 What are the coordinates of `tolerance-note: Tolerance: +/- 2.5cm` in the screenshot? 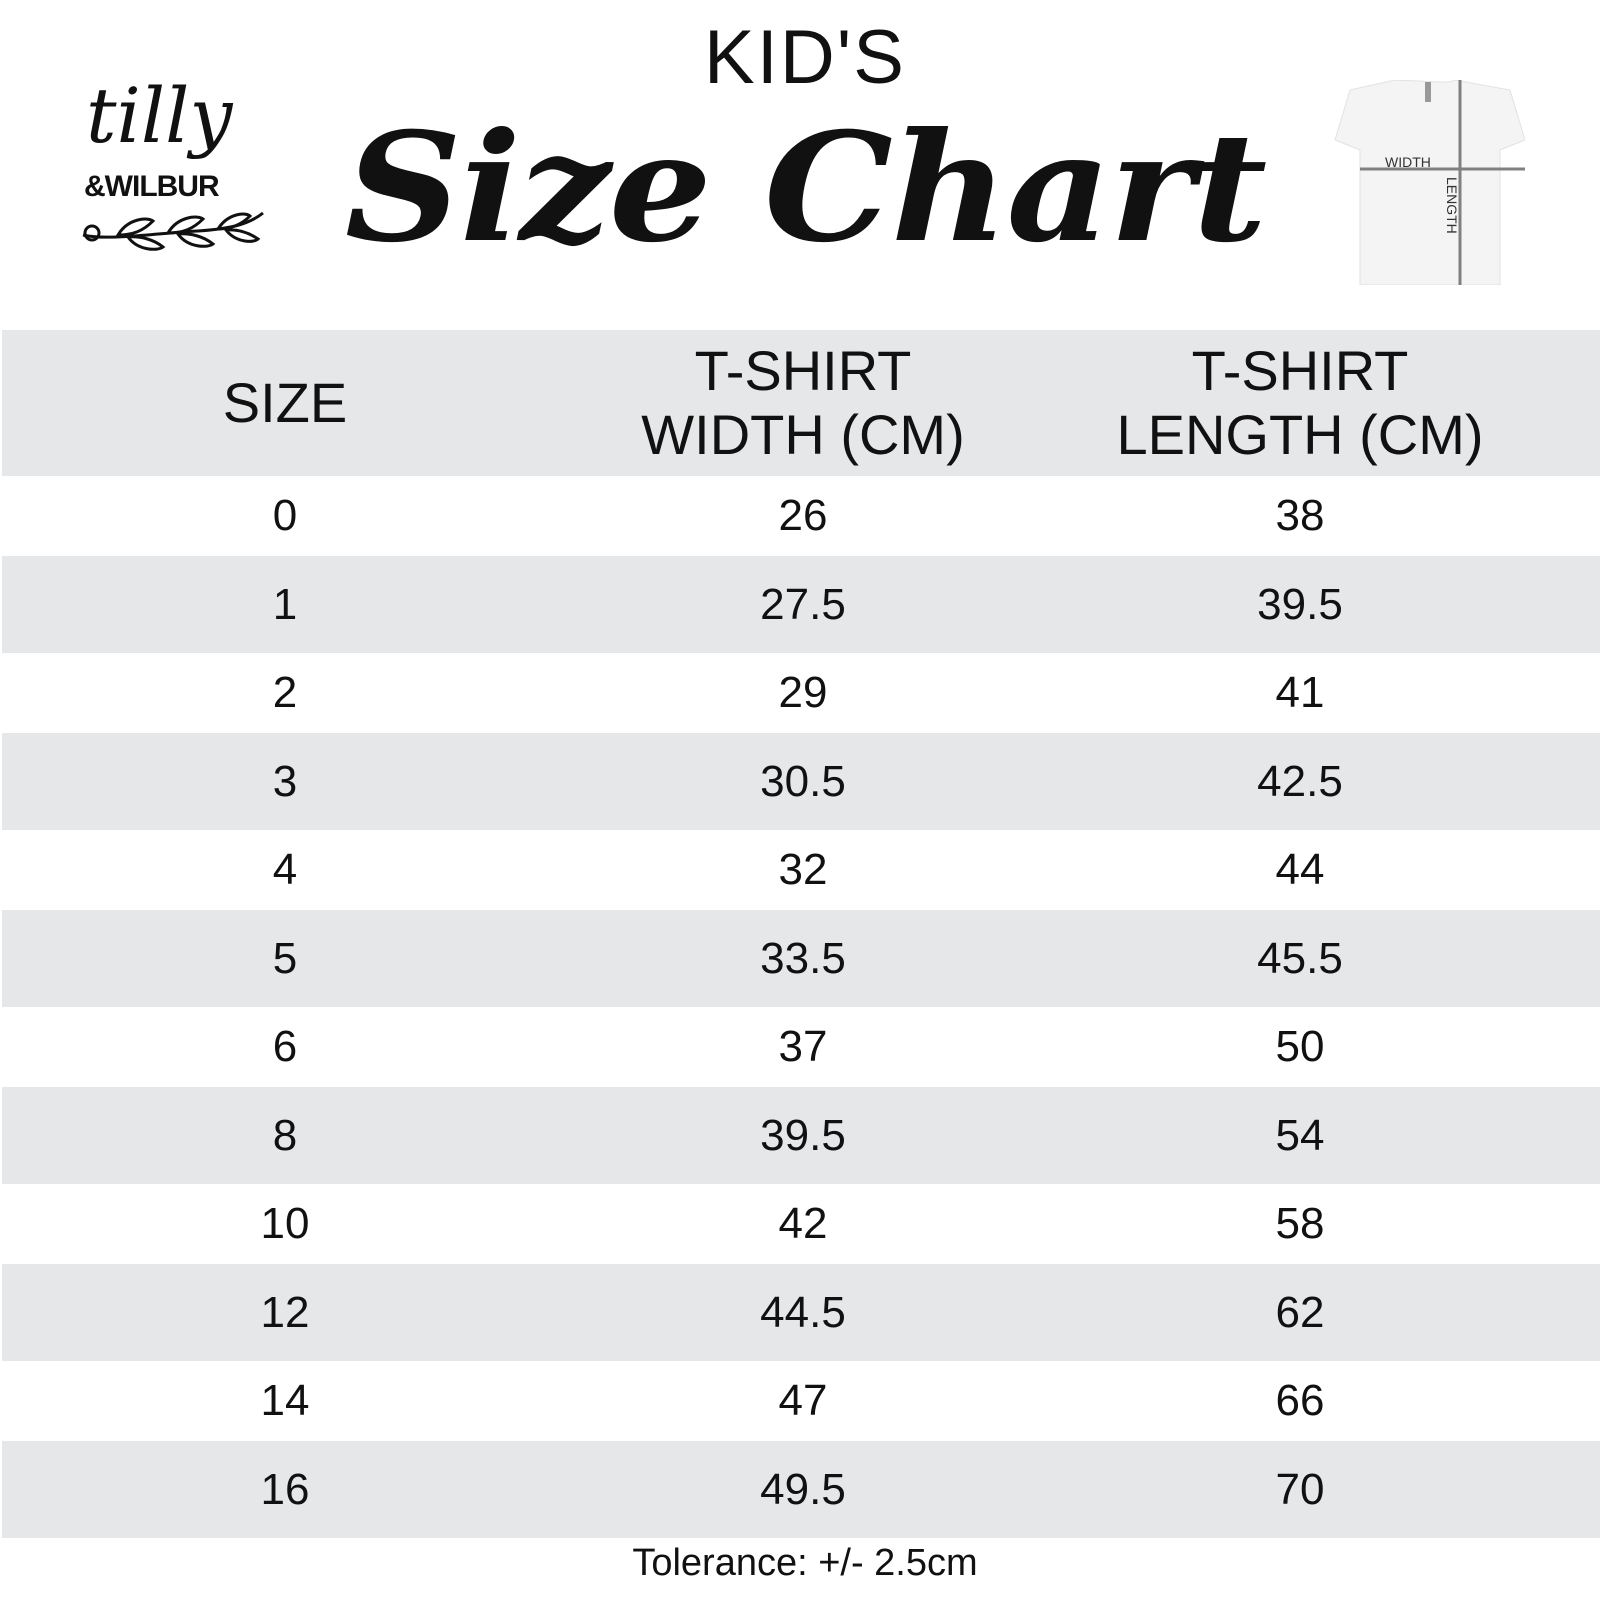 It's located at (805, 1563).